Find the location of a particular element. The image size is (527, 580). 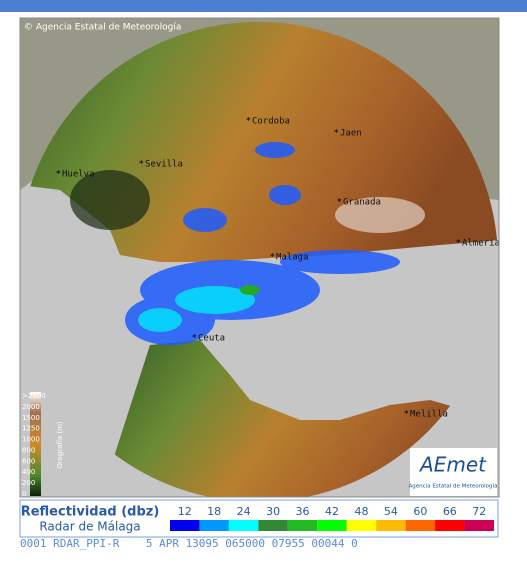

city-label: Malaga is located at coordinates (292, 258).